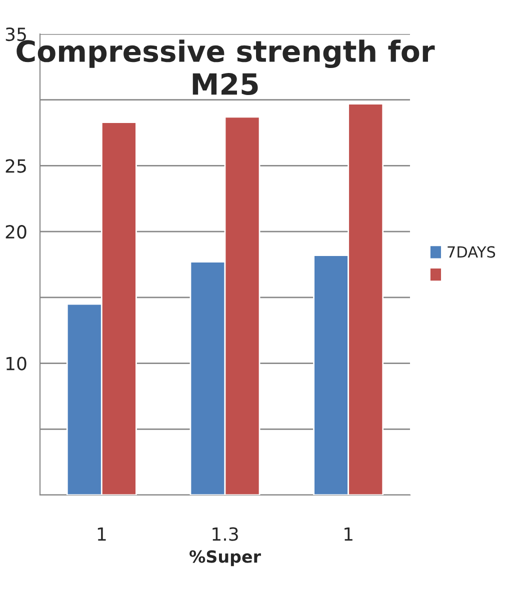 Image resolution: width=505 pixels, height=607 pixels. What do you see at coordinates (225, 534) in the screenshot?
I see `x-tick-label: 1.3` at bounding box center [225, 534].